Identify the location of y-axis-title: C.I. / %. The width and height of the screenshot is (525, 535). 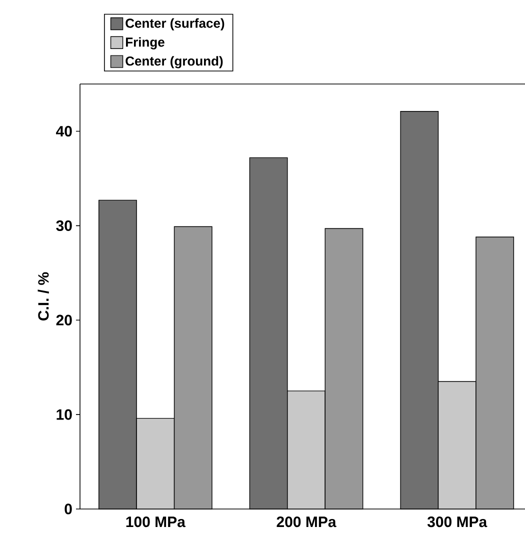
(43, 296).